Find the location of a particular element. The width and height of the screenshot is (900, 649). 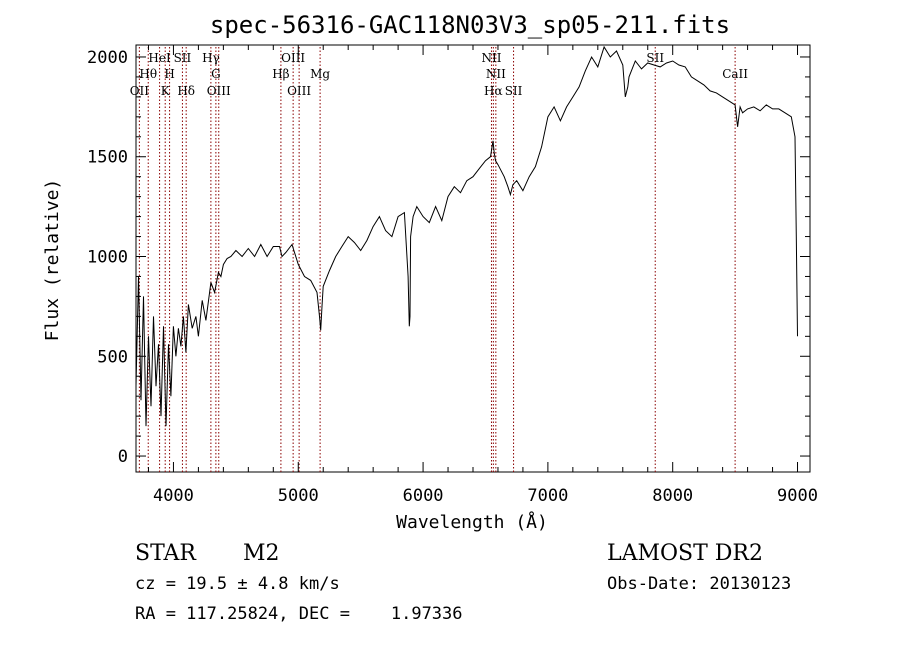

coordinates: RA = 117.25824, DEC = 1.97336 is located at coordinates (299, 614).